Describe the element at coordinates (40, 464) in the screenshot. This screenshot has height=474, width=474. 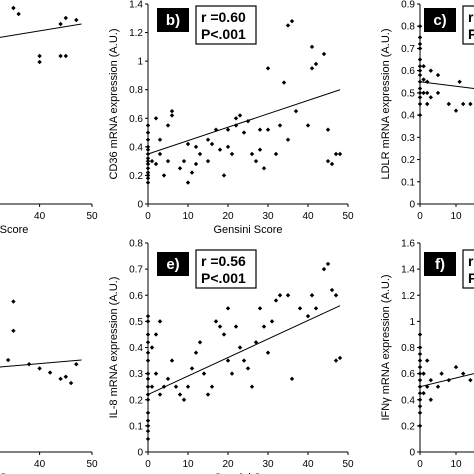
I see `x-tick-label-d: 40` at that location.